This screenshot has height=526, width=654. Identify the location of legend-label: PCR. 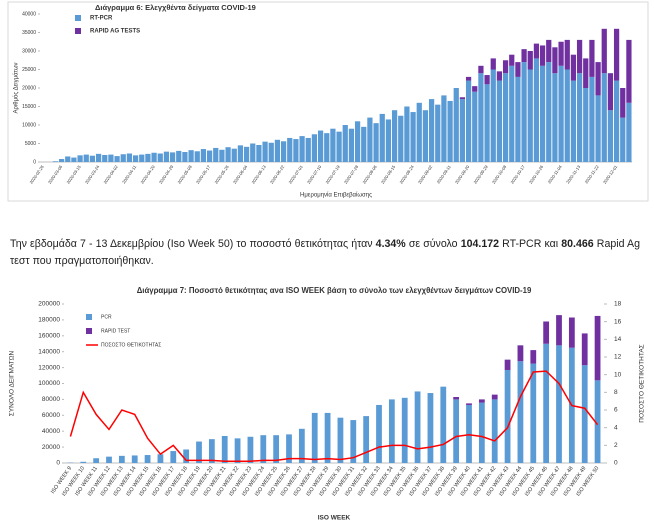
(106, 317).